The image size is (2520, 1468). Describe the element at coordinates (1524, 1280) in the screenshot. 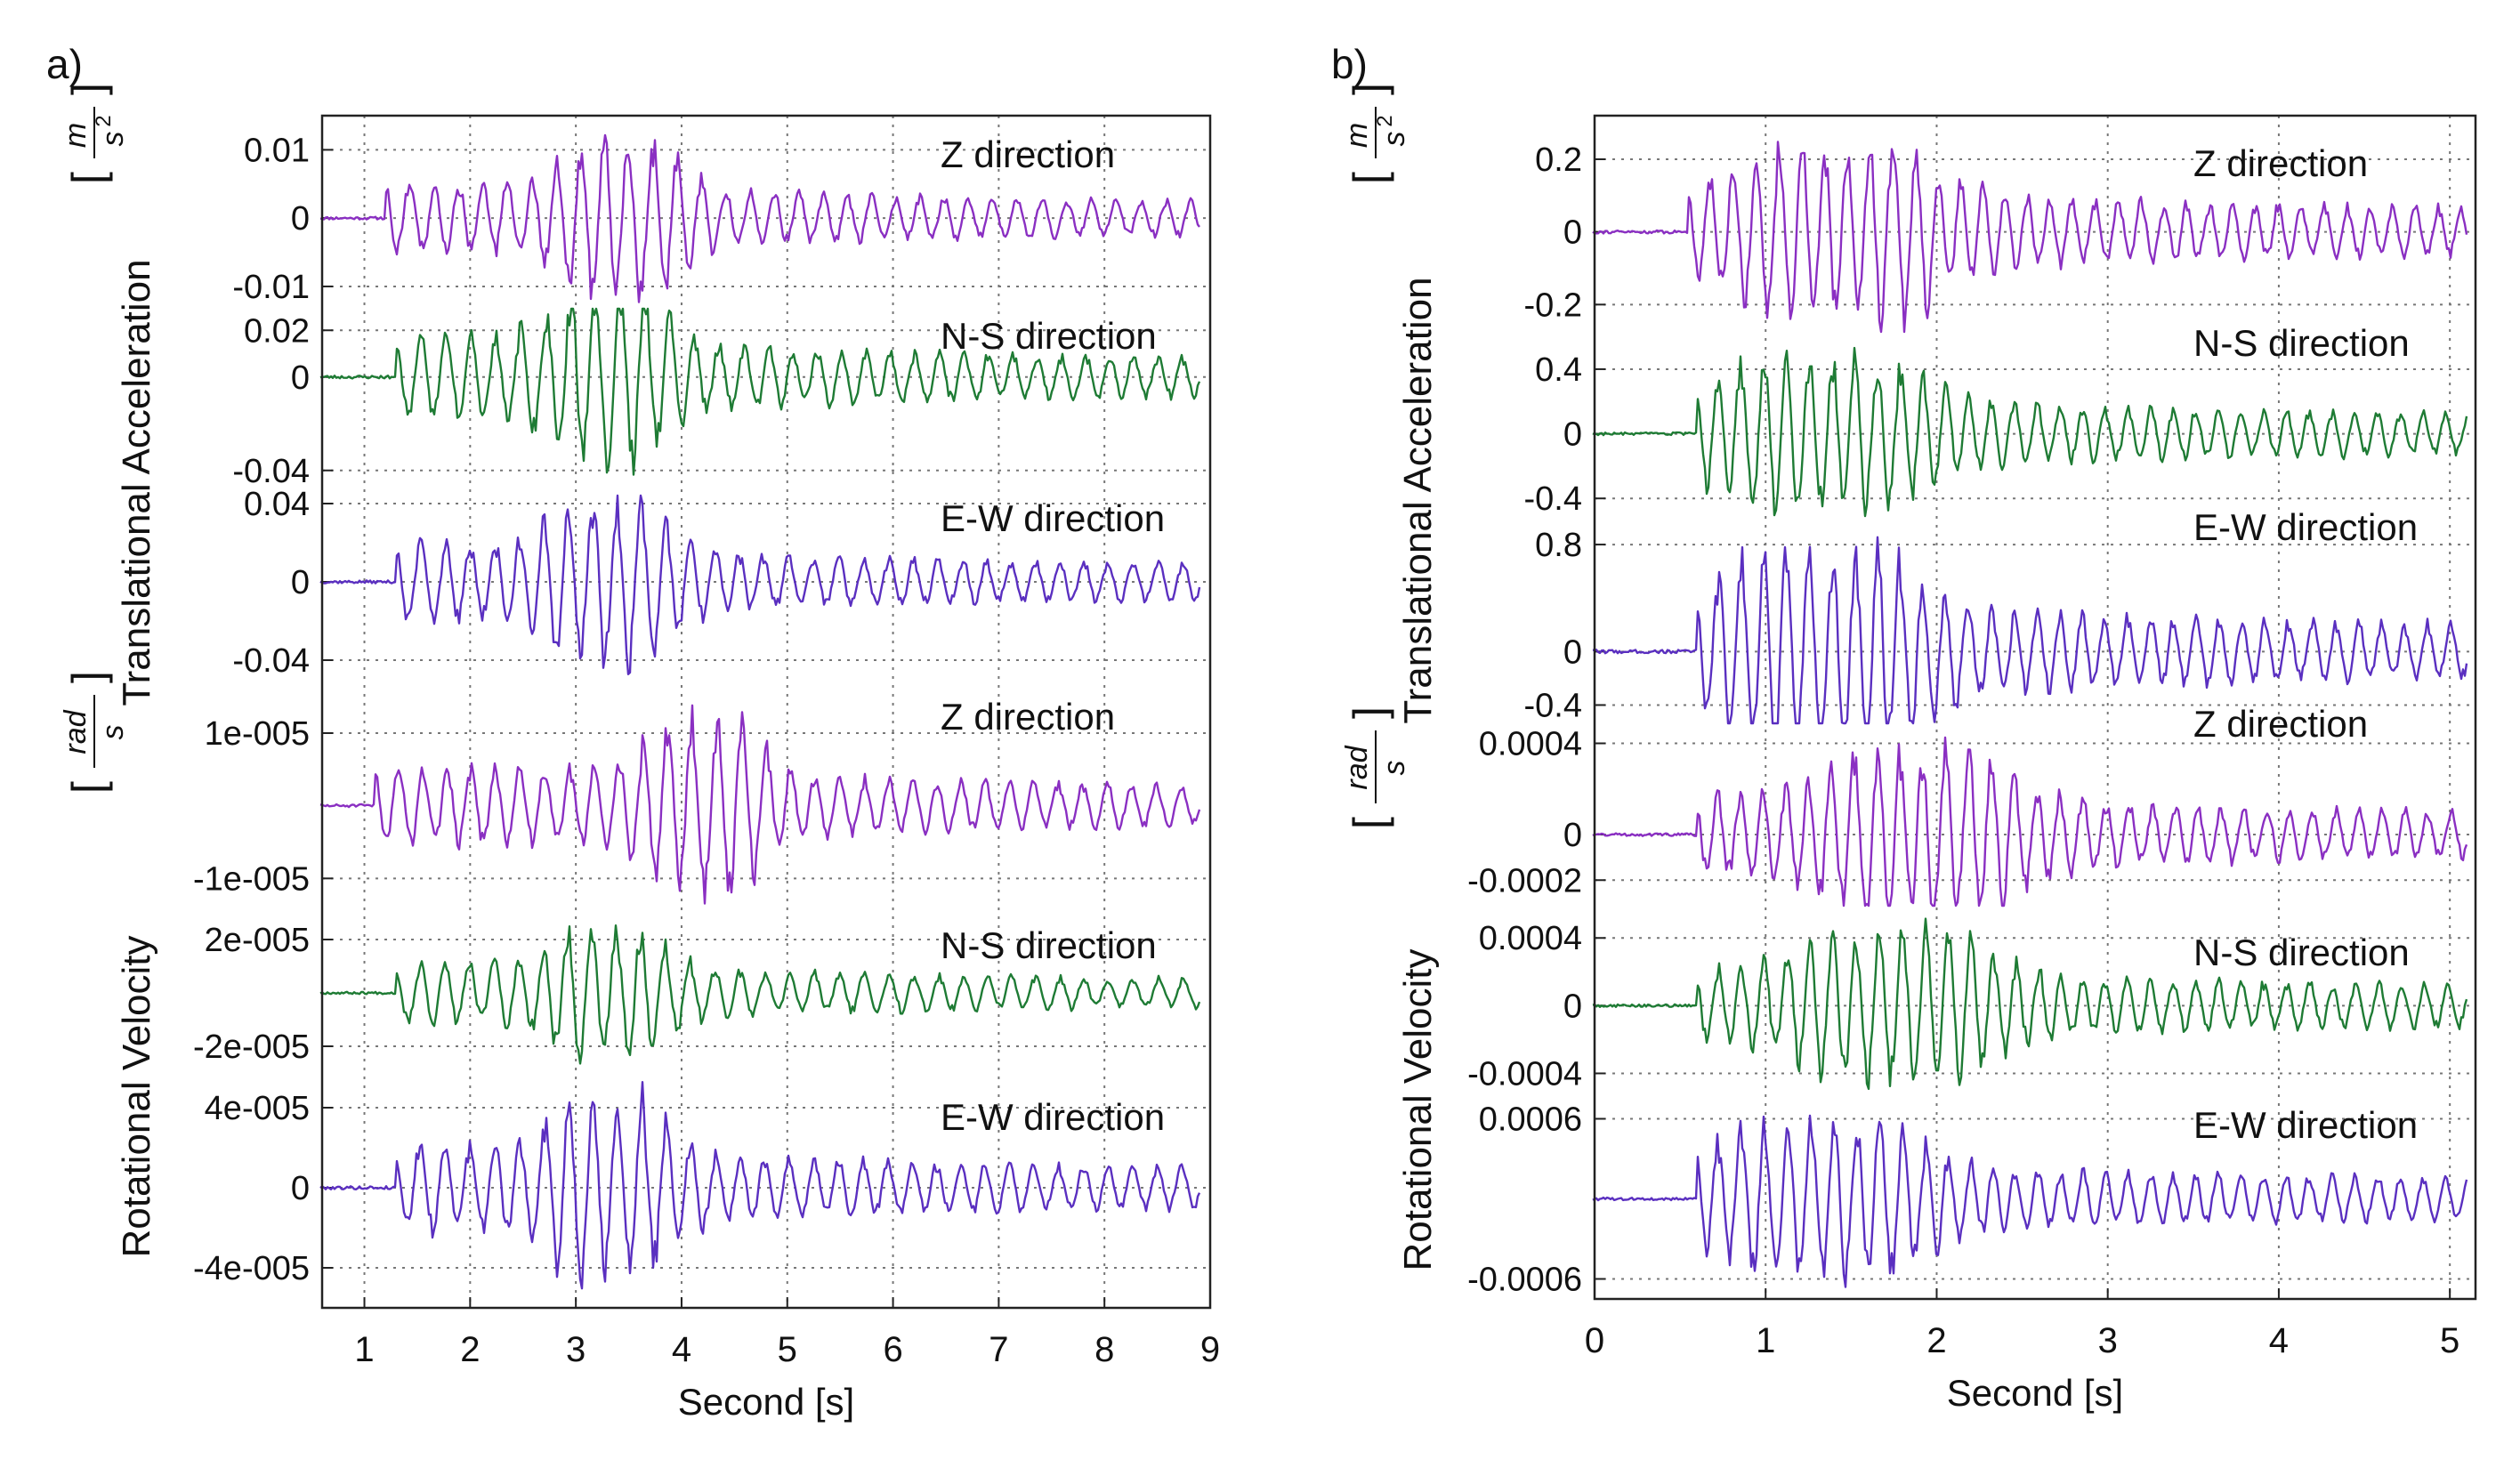

I see `y-tick-label: -0.0006` at that location.